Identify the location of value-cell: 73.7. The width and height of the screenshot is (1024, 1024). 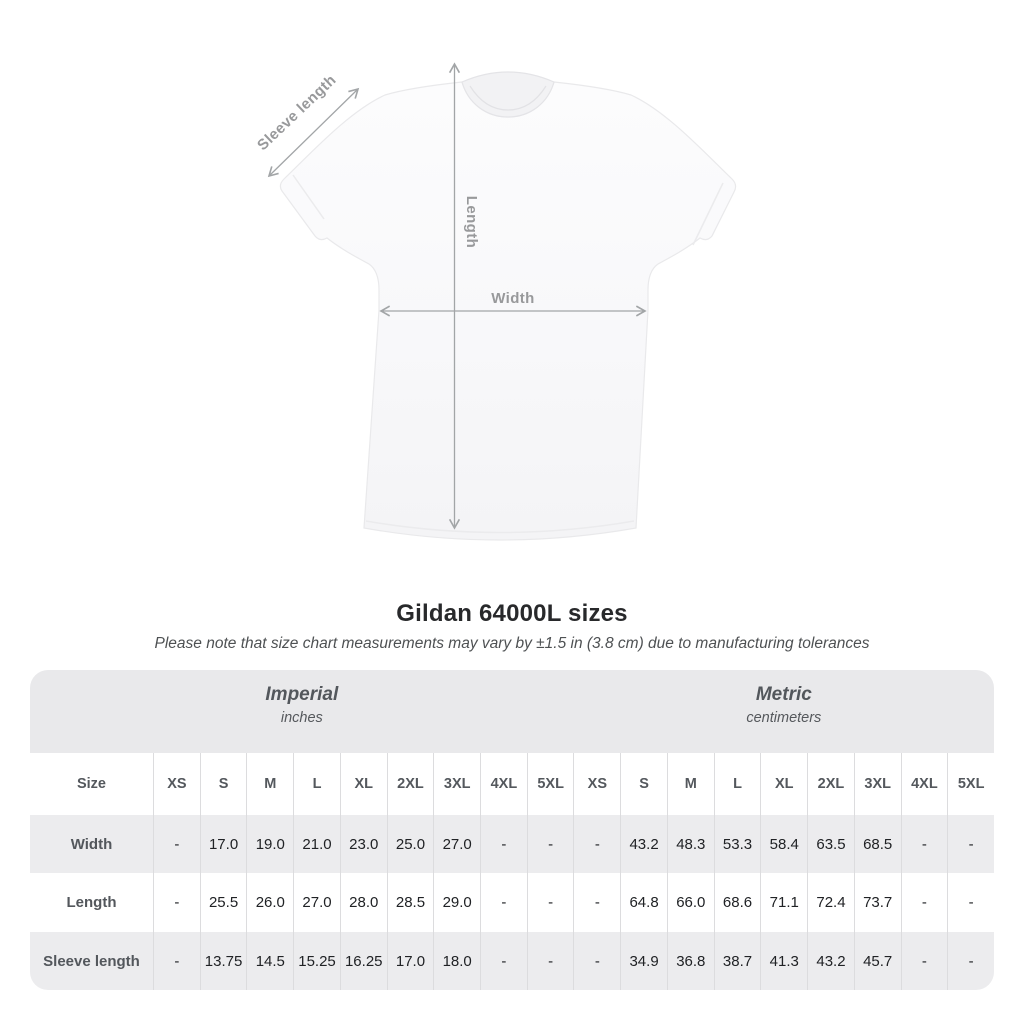
(877, 902).